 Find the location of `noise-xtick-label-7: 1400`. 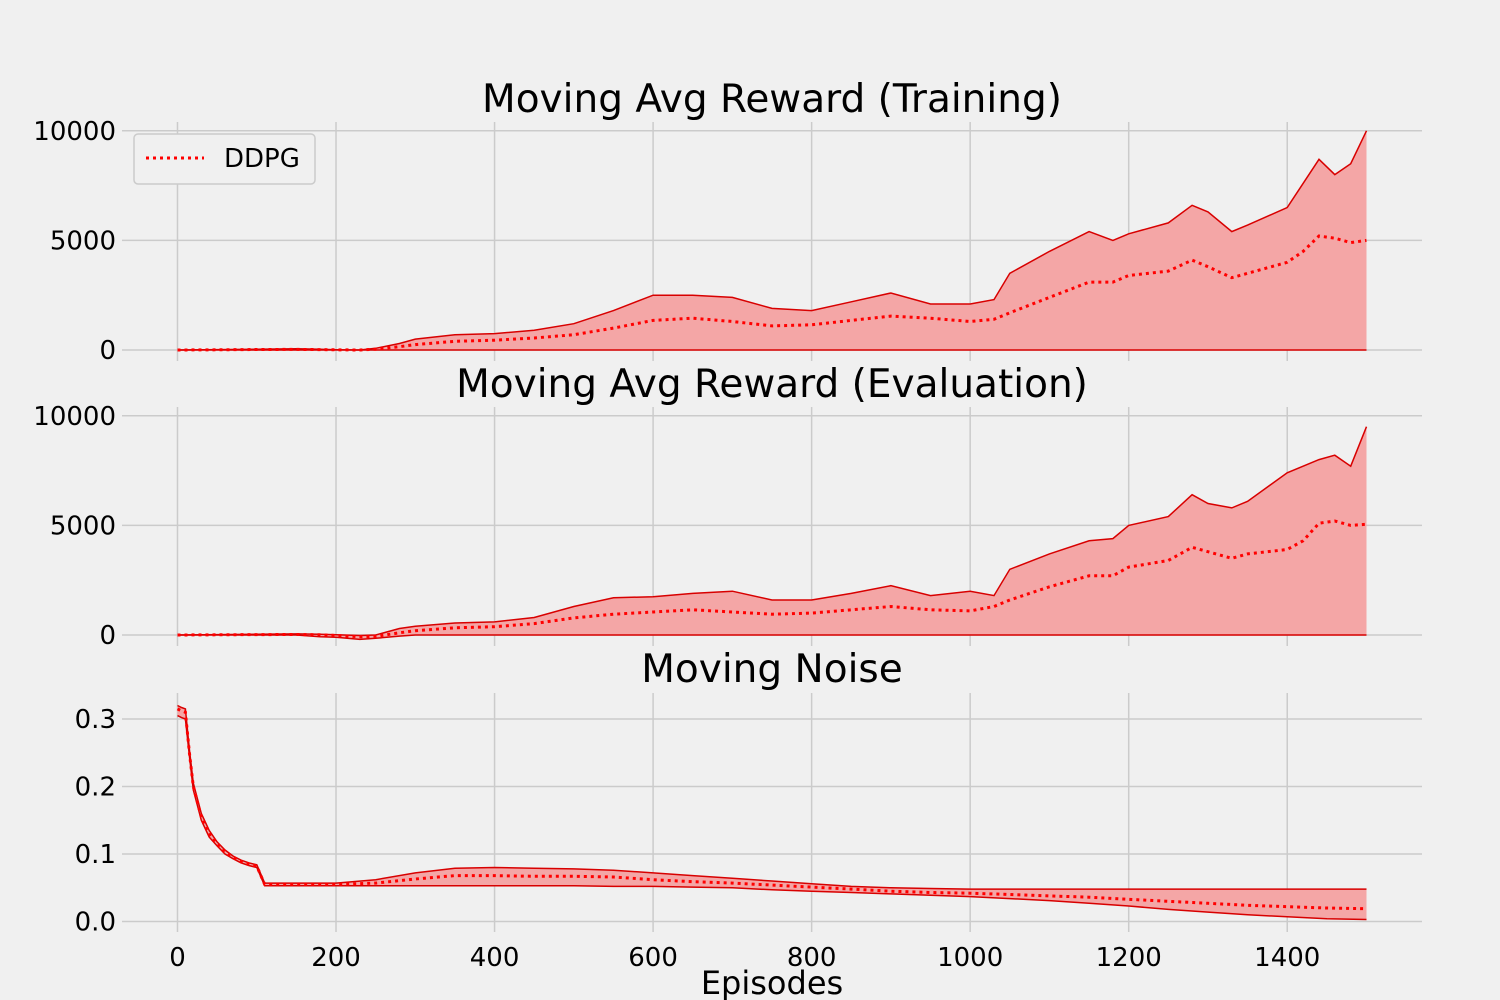

noise-xtick-label-7: 1400 is located at coordinates (1287, 958).